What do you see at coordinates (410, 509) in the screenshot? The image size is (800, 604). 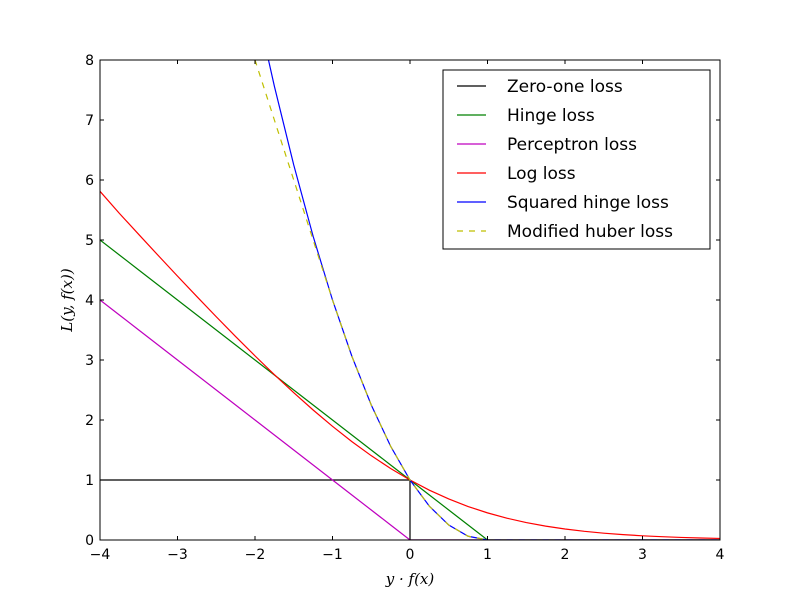 I see `series-zero-one-loss` at bounding box center [410, 509].